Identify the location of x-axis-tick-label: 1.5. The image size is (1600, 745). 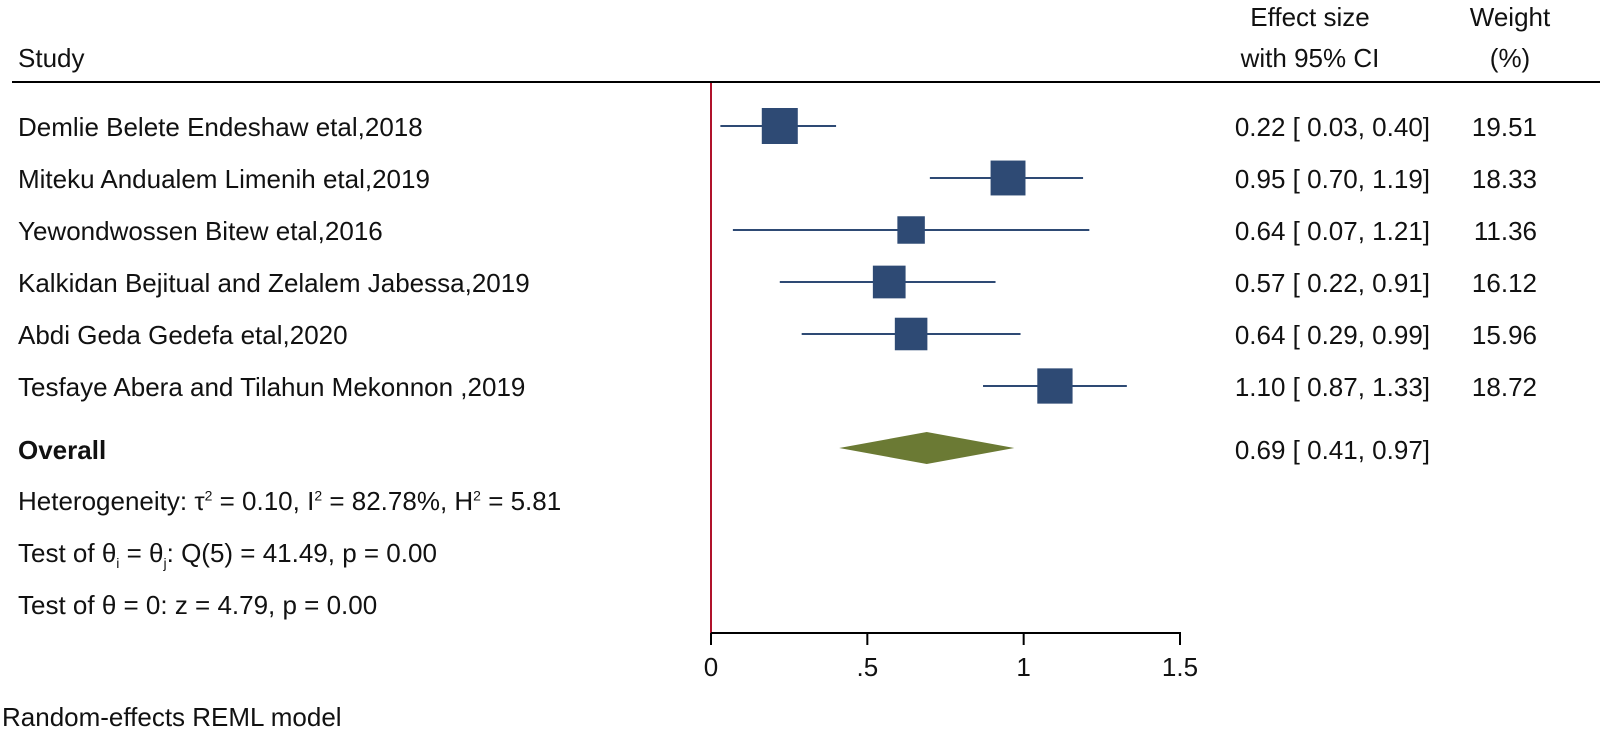
(1180, 667).